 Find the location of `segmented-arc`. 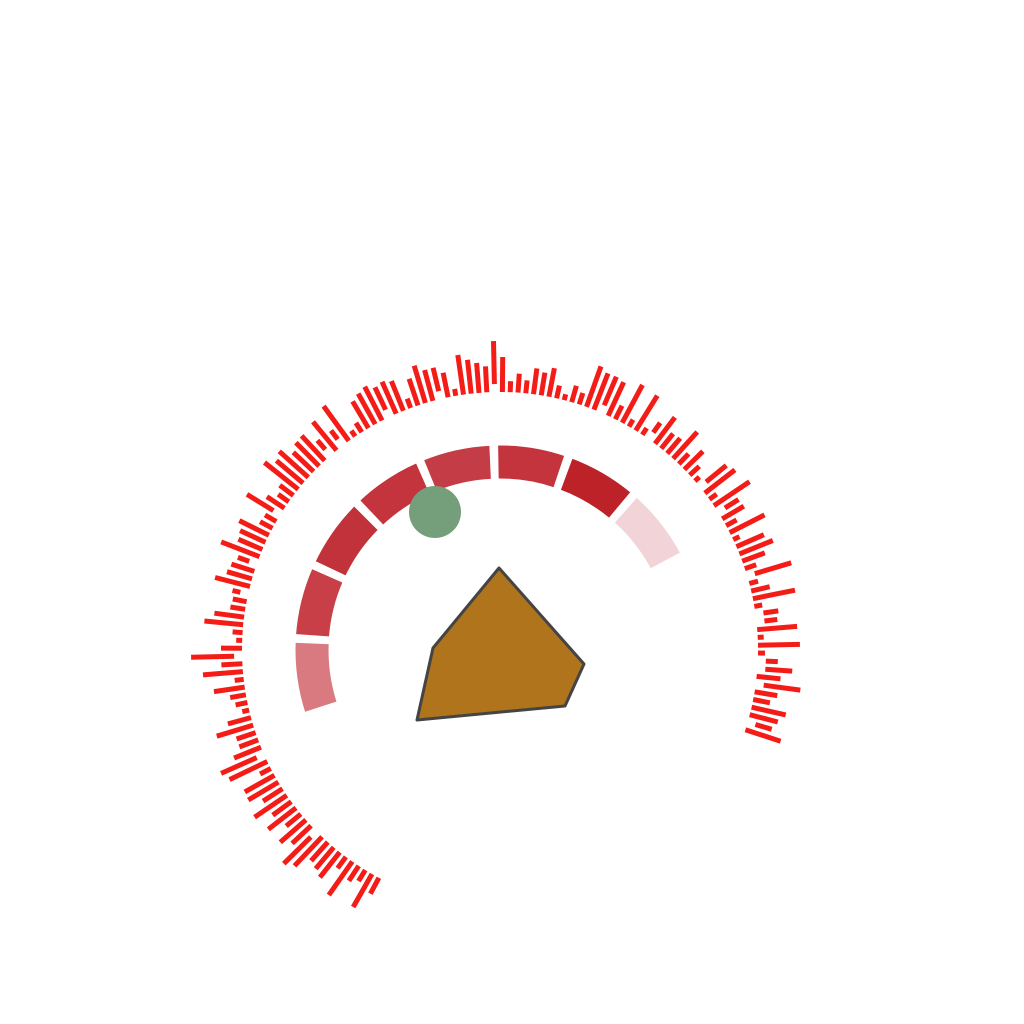

segmented-arc is located at coordinates (488, 579).